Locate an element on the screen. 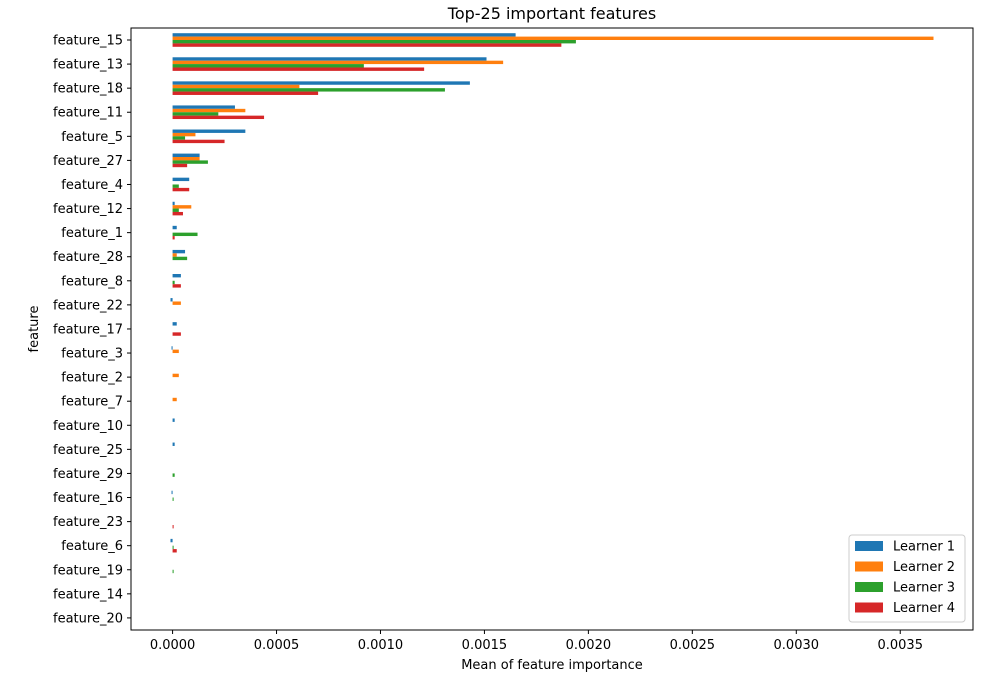 Image resolution: width=1000 pixels, height=700 pixels. y-tick-label: feature_8 is located at coordinates (92, 281).